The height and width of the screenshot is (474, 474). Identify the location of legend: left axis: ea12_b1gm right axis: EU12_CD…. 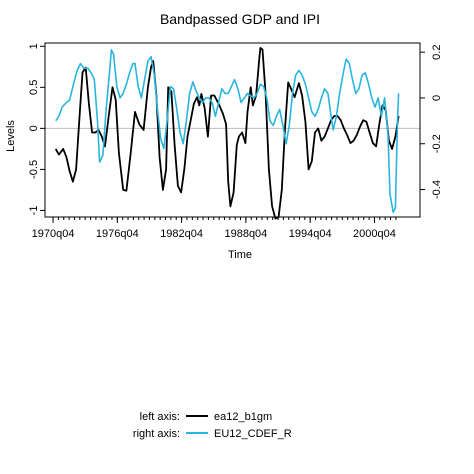
(212, 425).